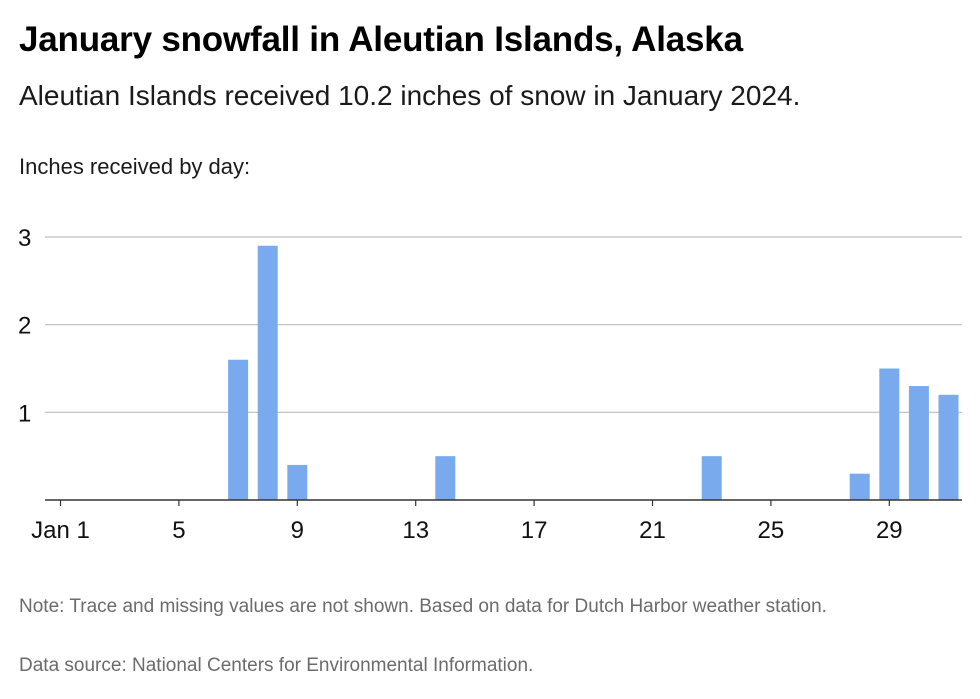  What do you see at coordinates (889, 530) in the screenshot?
I see `x-tick-label: 29` at bounding box center [889, 530].